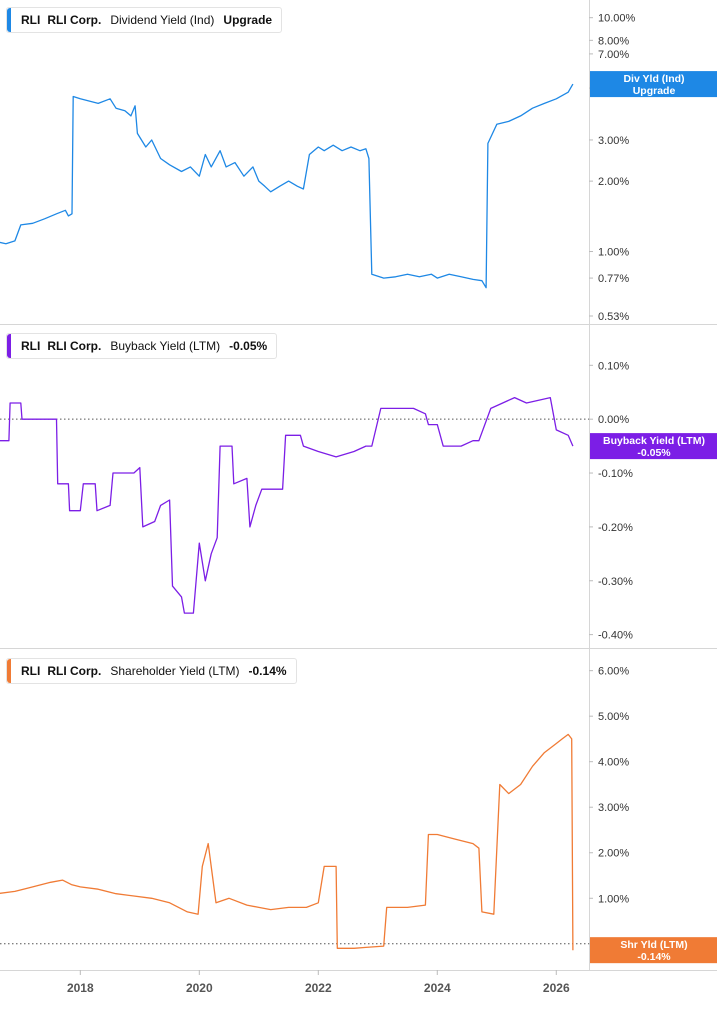  What do you see at coordinates (613, 763) in the screenshot?
I see `y-tick-label: 4.00%` at bounding box center [613, 763].